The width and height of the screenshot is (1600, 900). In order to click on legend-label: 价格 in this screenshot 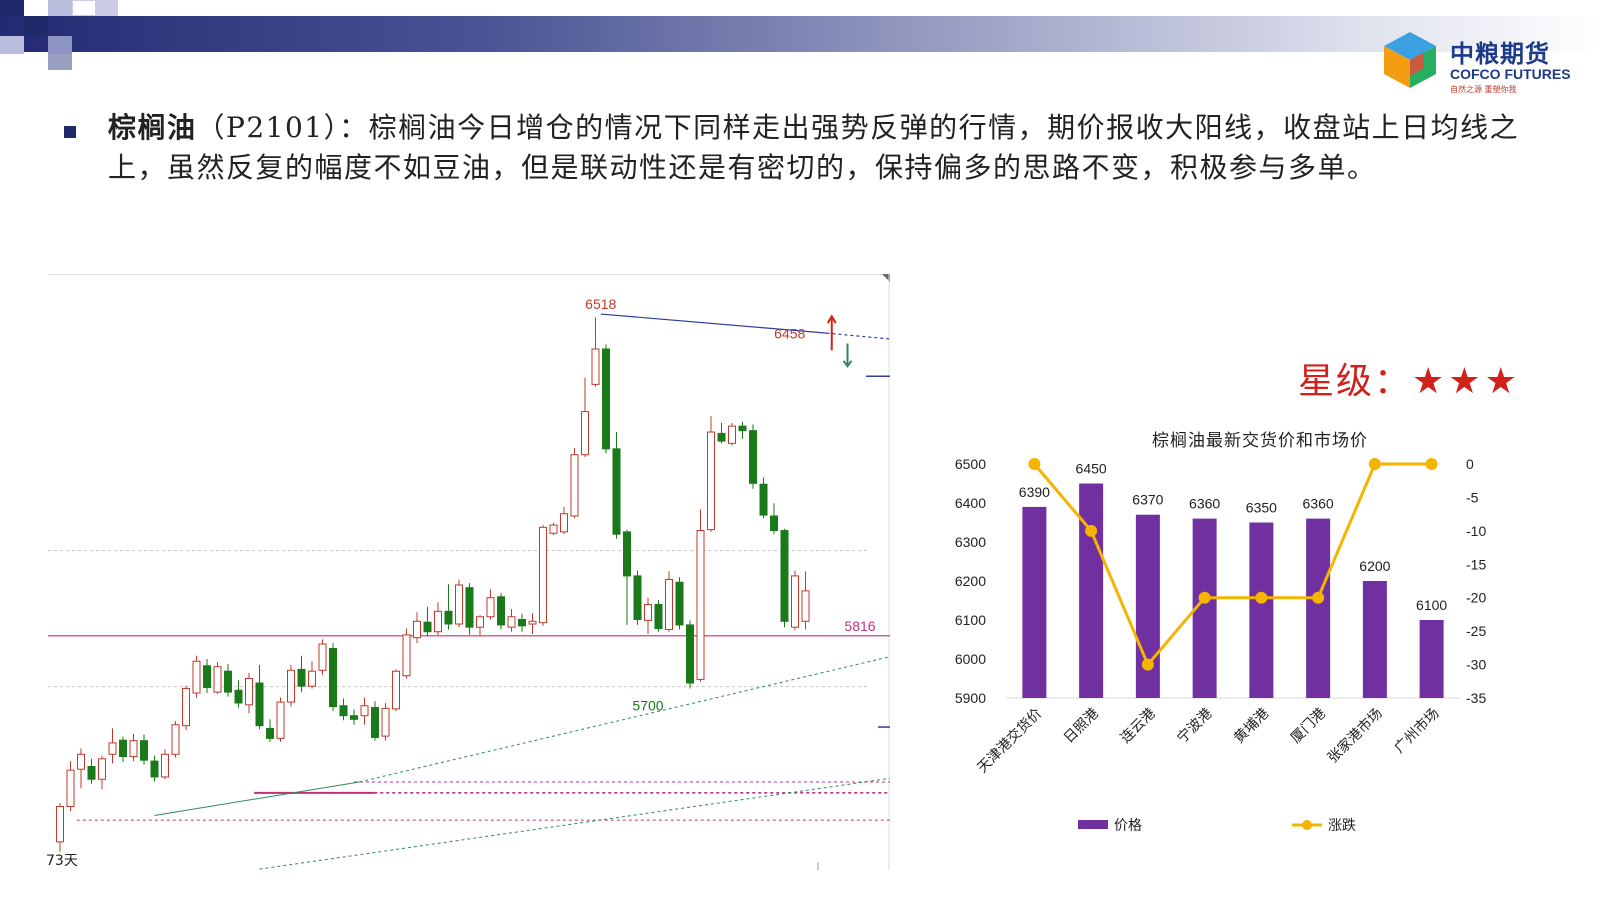, I will do `click(1128, 826)`.